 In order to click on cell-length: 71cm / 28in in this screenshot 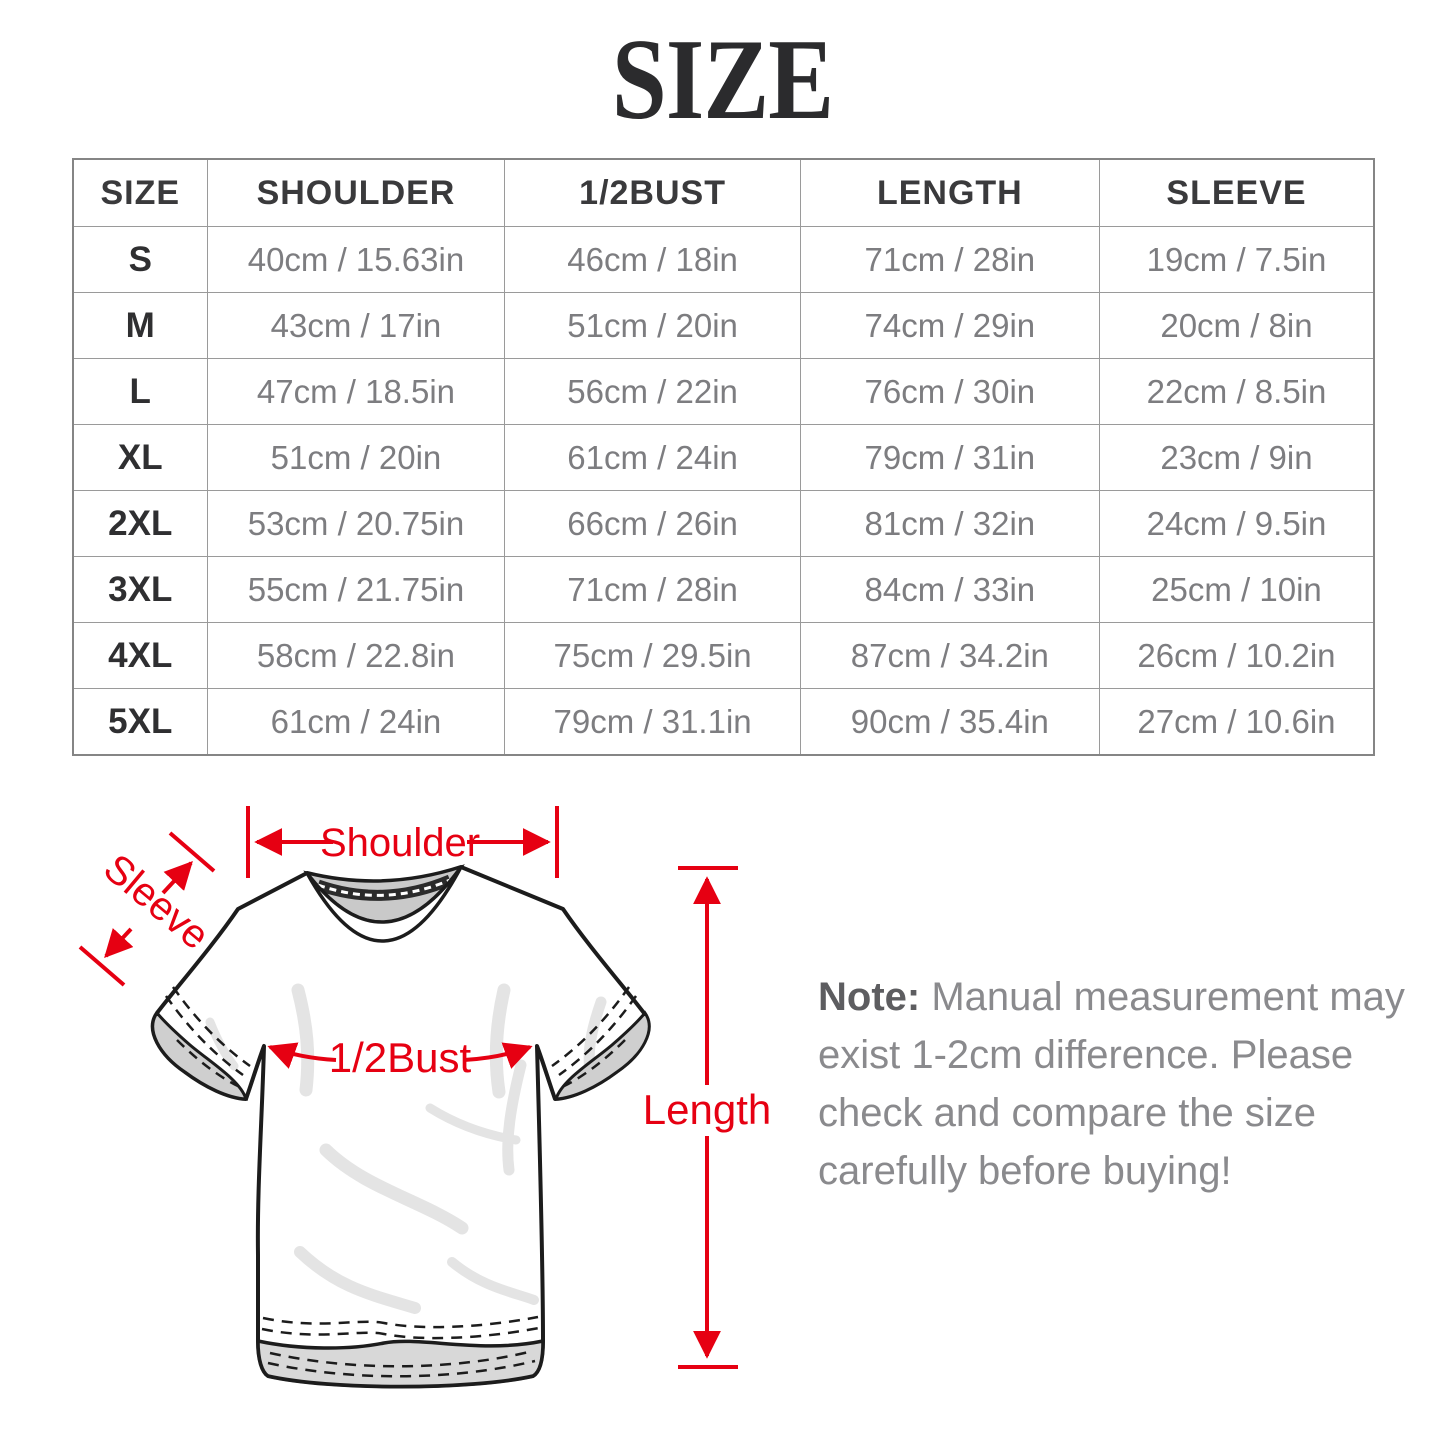, I will do `click(949, 259)`.